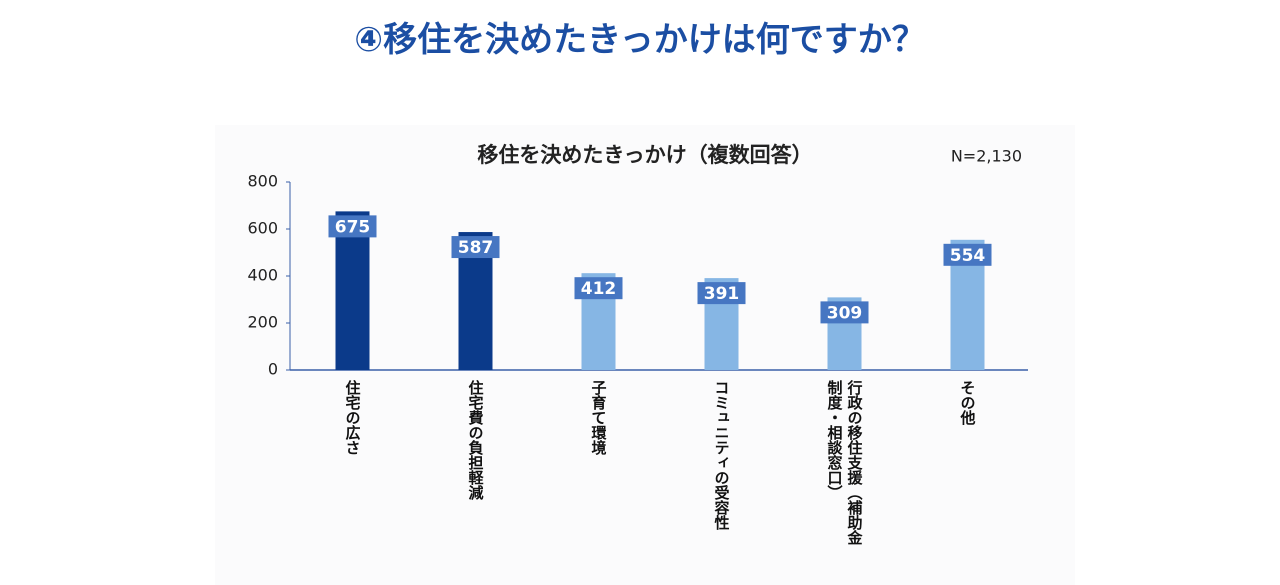 The height and width of the screenshot is (585, 1280). Describe the element at coordinates (262, 181) in the screenshot. I see `y-tick-label: 800` at that location.